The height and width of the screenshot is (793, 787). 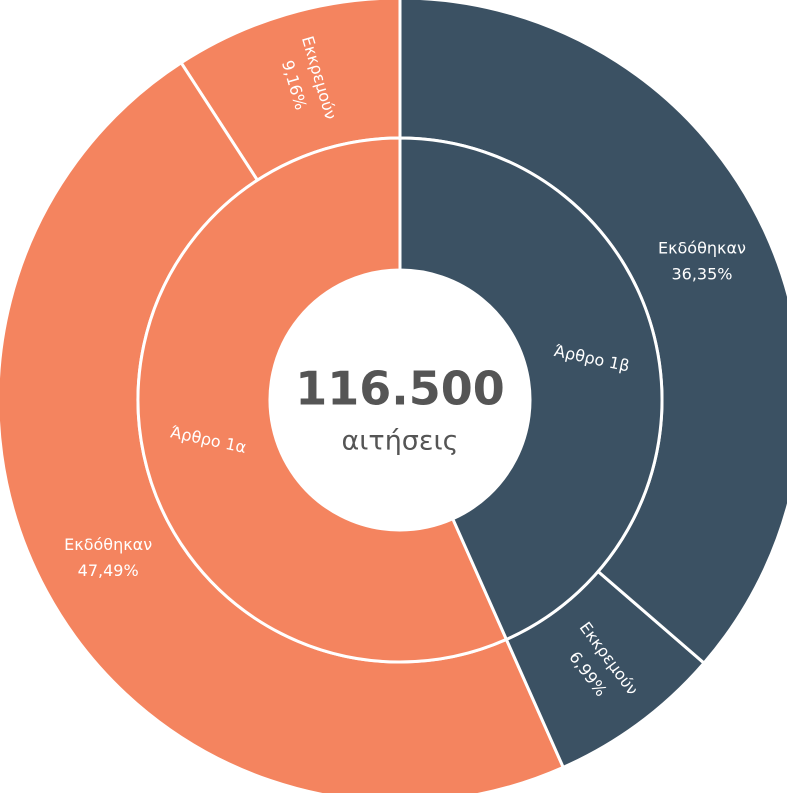 I want to click on center-hole, so click(x=400, y=400).